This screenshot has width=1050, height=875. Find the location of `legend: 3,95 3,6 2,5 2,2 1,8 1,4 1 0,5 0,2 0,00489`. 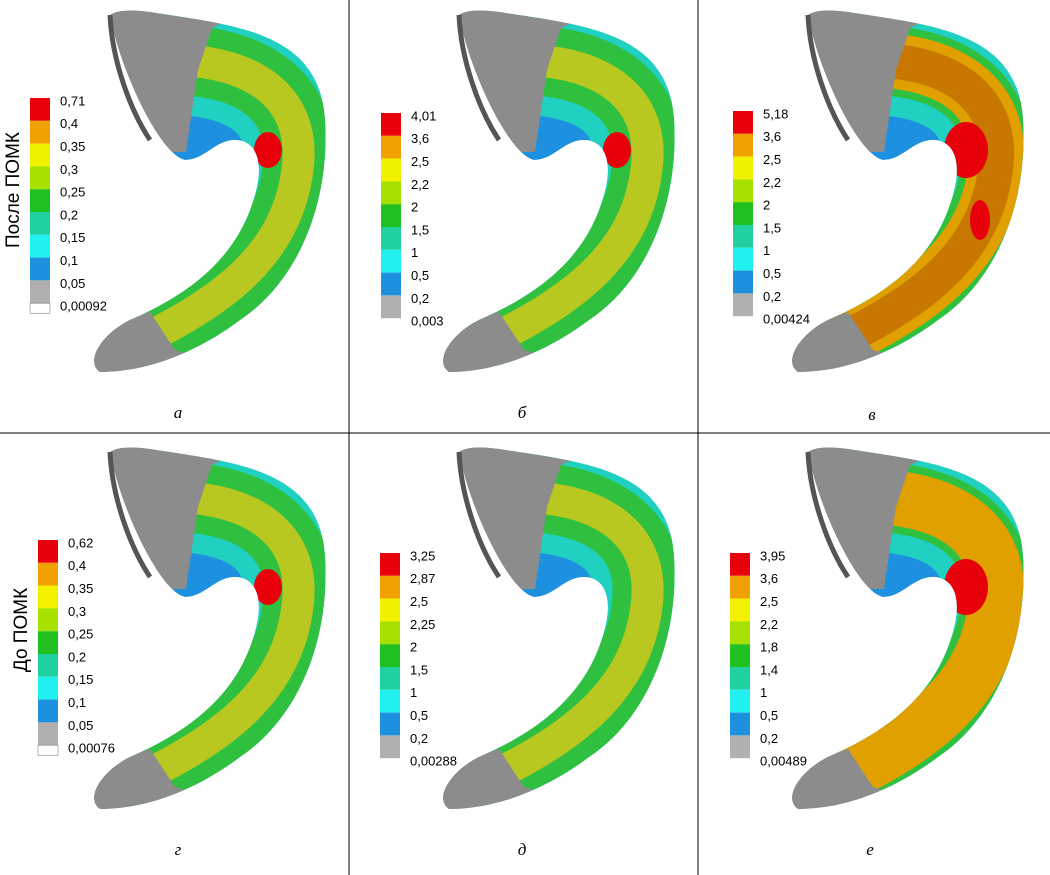

legend: 3,95 3,6 2,5 2,2 1,8 1,4 1 0,5 0,2 0,00489 is located at coordinates (768, 658).